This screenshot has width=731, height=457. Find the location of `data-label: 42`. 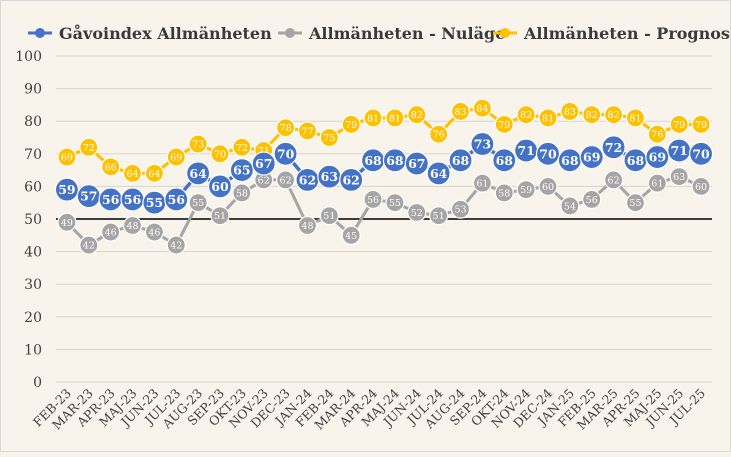

data-label: 42 is located at coordinates (176, 246).